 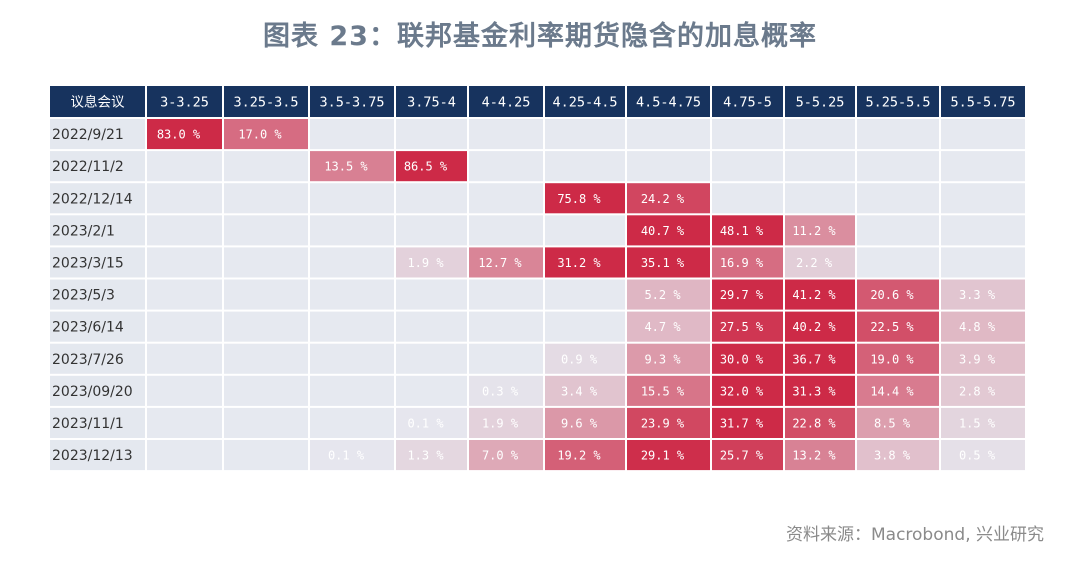 I want to click on probability-label: 13.2 %, so click(x=814, y=456).